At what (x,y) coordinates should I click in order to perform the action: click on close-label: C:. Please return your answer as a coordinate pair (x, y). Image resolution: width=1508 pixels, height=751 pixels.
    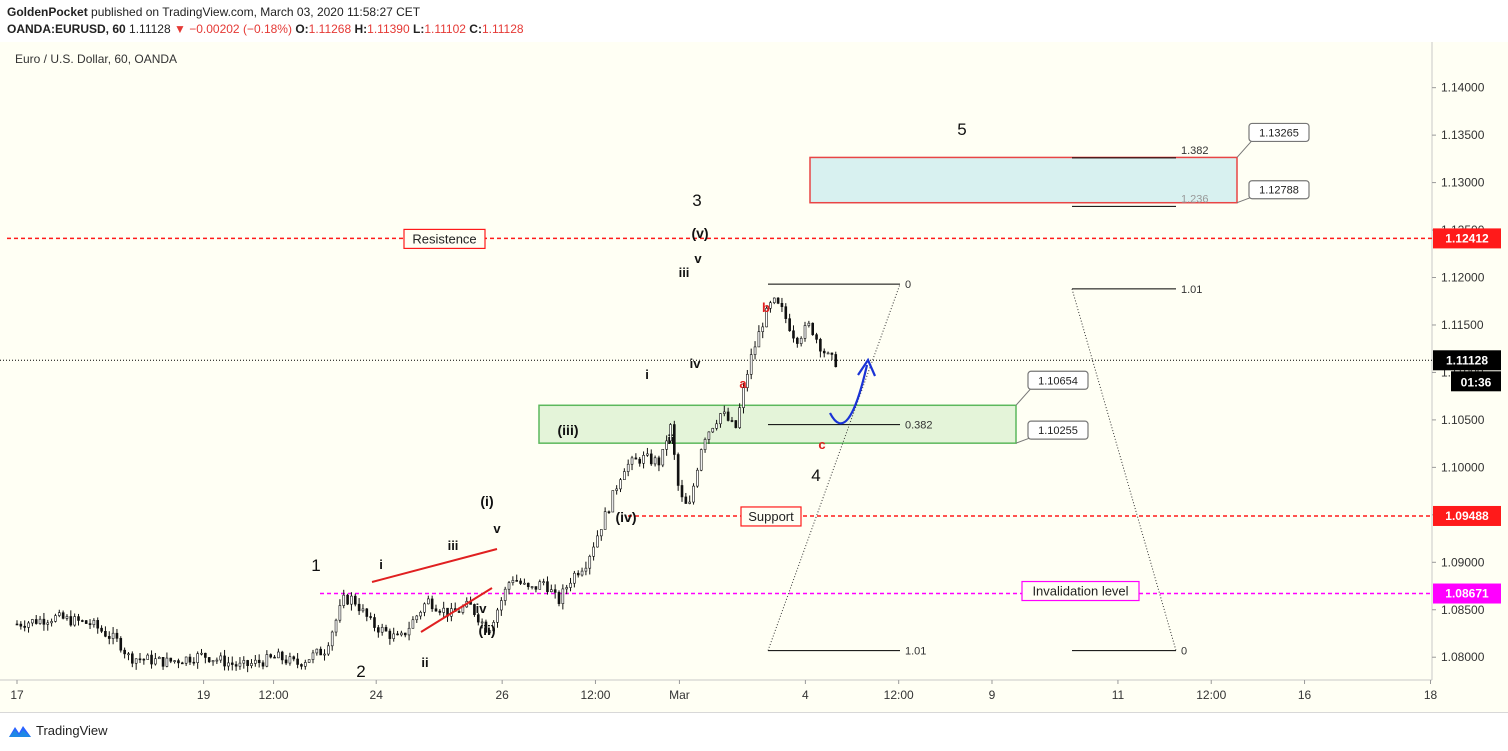
    Looking at the image, I should click on (475, 29).